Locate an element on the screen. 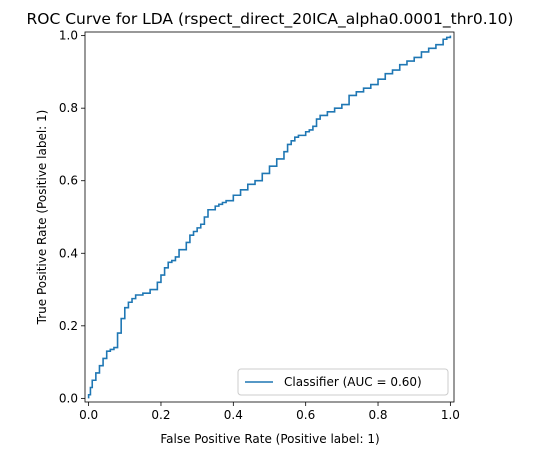  legend-box is located at coordinates (343, 382).